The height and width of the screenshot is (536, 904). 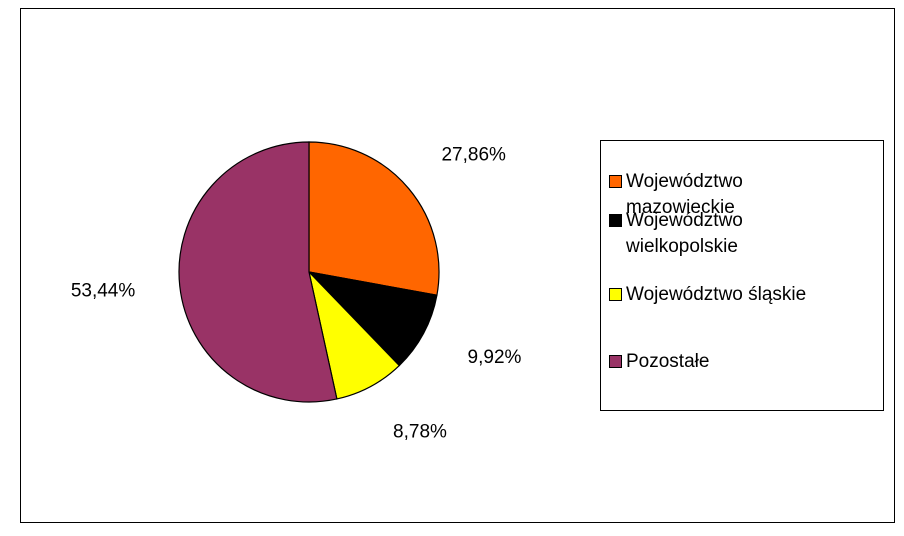 What do you see at coordinates (473, 154) in the screenshot?
I see `data-label: 27,86%` at bounding box center [473, 154].